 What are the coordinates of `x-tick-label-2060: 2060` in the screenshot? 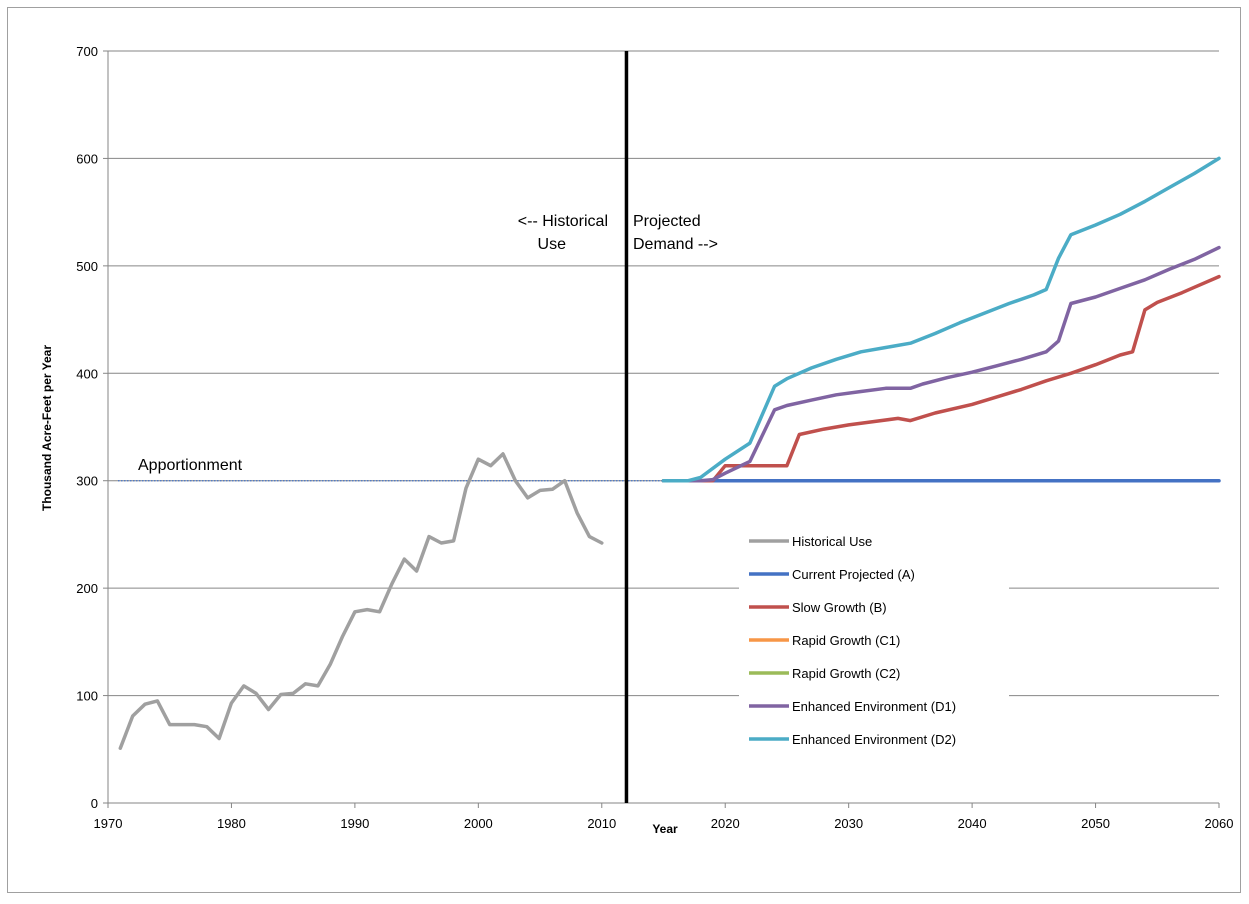 It's located at (1219, 823).